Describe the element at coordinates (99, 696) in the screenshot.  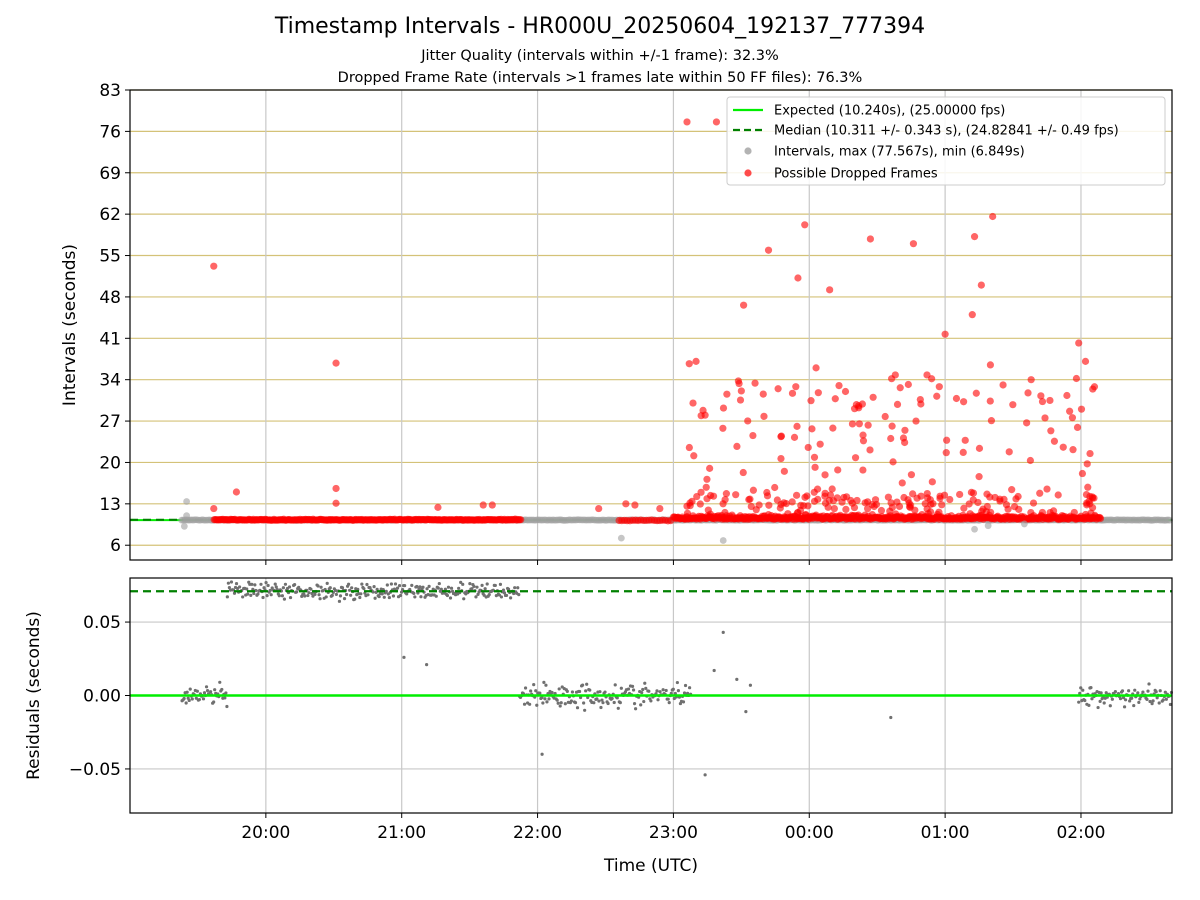
I see `residuals-y-ticks: −0.05 0.00 0.05` at that location.